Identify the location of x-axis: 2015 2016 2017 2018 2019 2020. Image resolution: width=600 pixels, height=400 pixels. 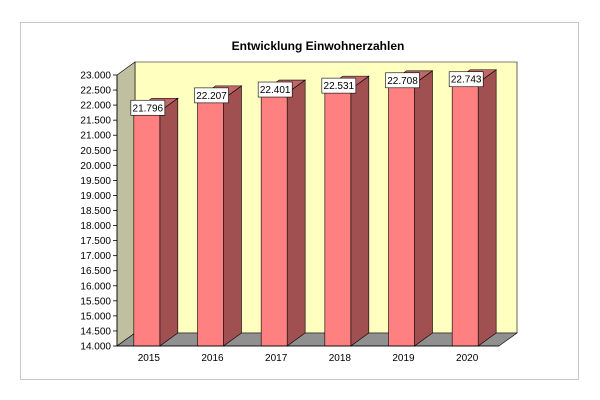
(308, 354).